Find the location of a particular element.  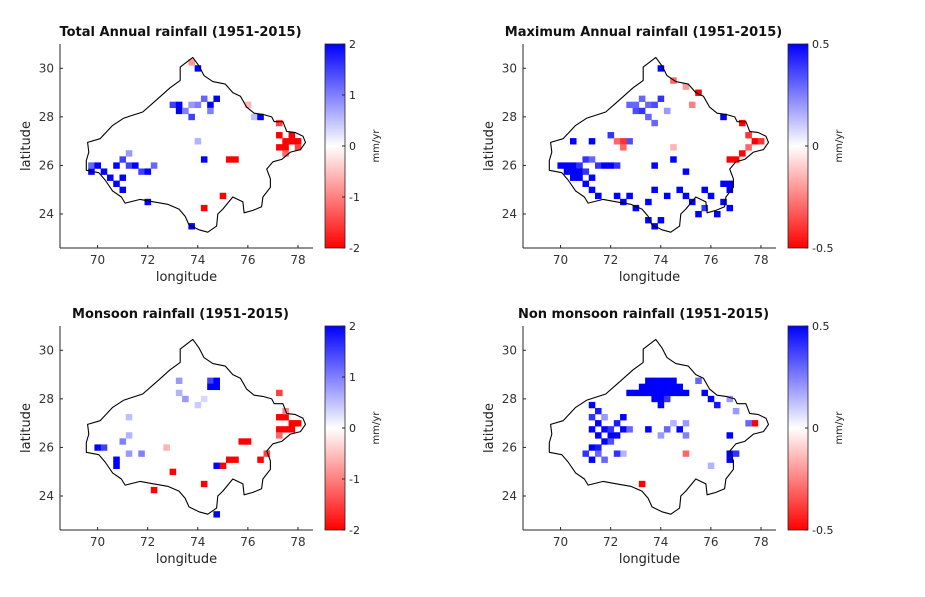

colorbar-tick-label: 0 is located at coordinates (815, 146).